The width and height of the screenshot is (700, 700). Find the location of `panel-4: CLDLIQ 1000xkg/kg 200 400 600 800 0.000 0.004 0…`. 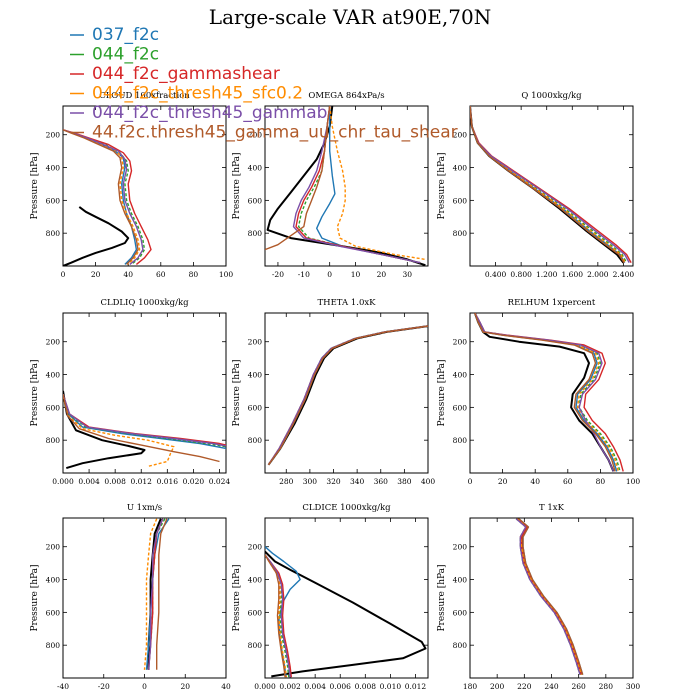

panel-4: CLDLIQ 1000xkg/kg 200 400 600 800 0.000 0.004 0… is located at coordinates (130, 392).